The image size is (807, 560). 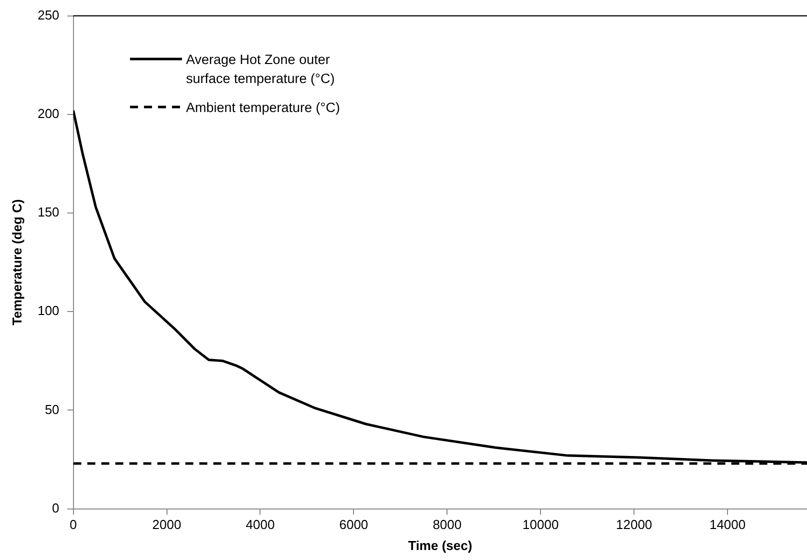 I want to click on x-tick-label: 10000, so click(x=540, y=524).